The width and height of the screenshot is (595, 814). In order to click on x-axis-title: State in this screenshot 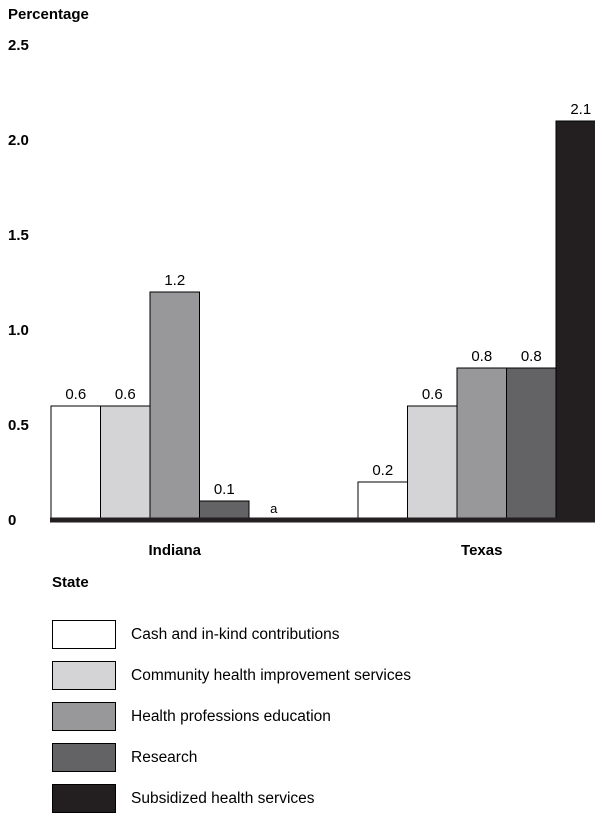, I will do `click(70, 582)`.